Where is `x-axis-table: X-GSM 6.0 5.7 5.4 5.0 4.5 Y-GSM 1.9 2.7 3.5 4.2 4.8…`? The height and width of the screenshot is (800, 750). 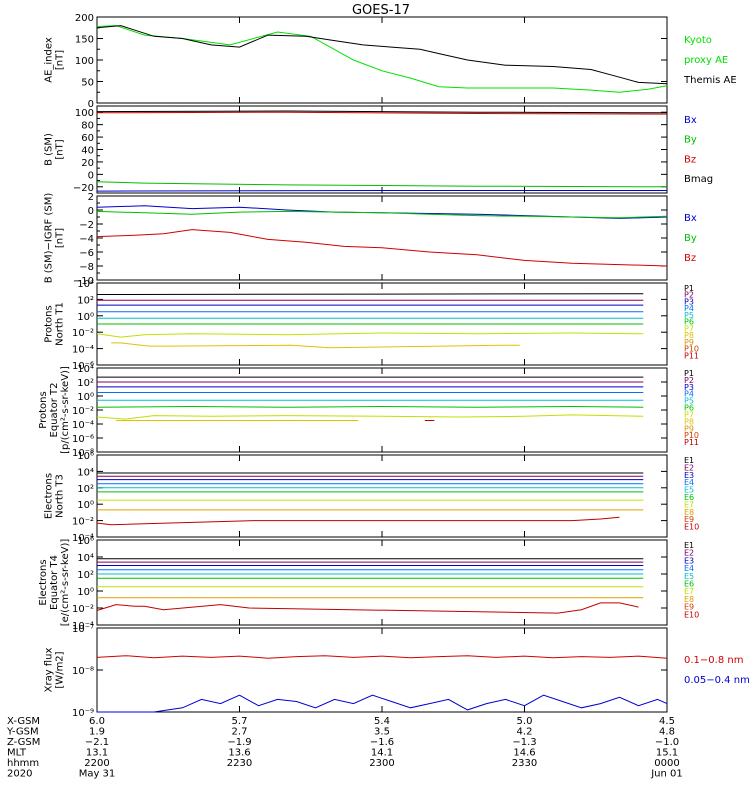 x-axis-table: X-GSM 6.0 5.7 5.4 5.0 4.5 Y-GSM 1.9 2.7 3.5 4.2 4.8… is located at coordinates (344, 748).